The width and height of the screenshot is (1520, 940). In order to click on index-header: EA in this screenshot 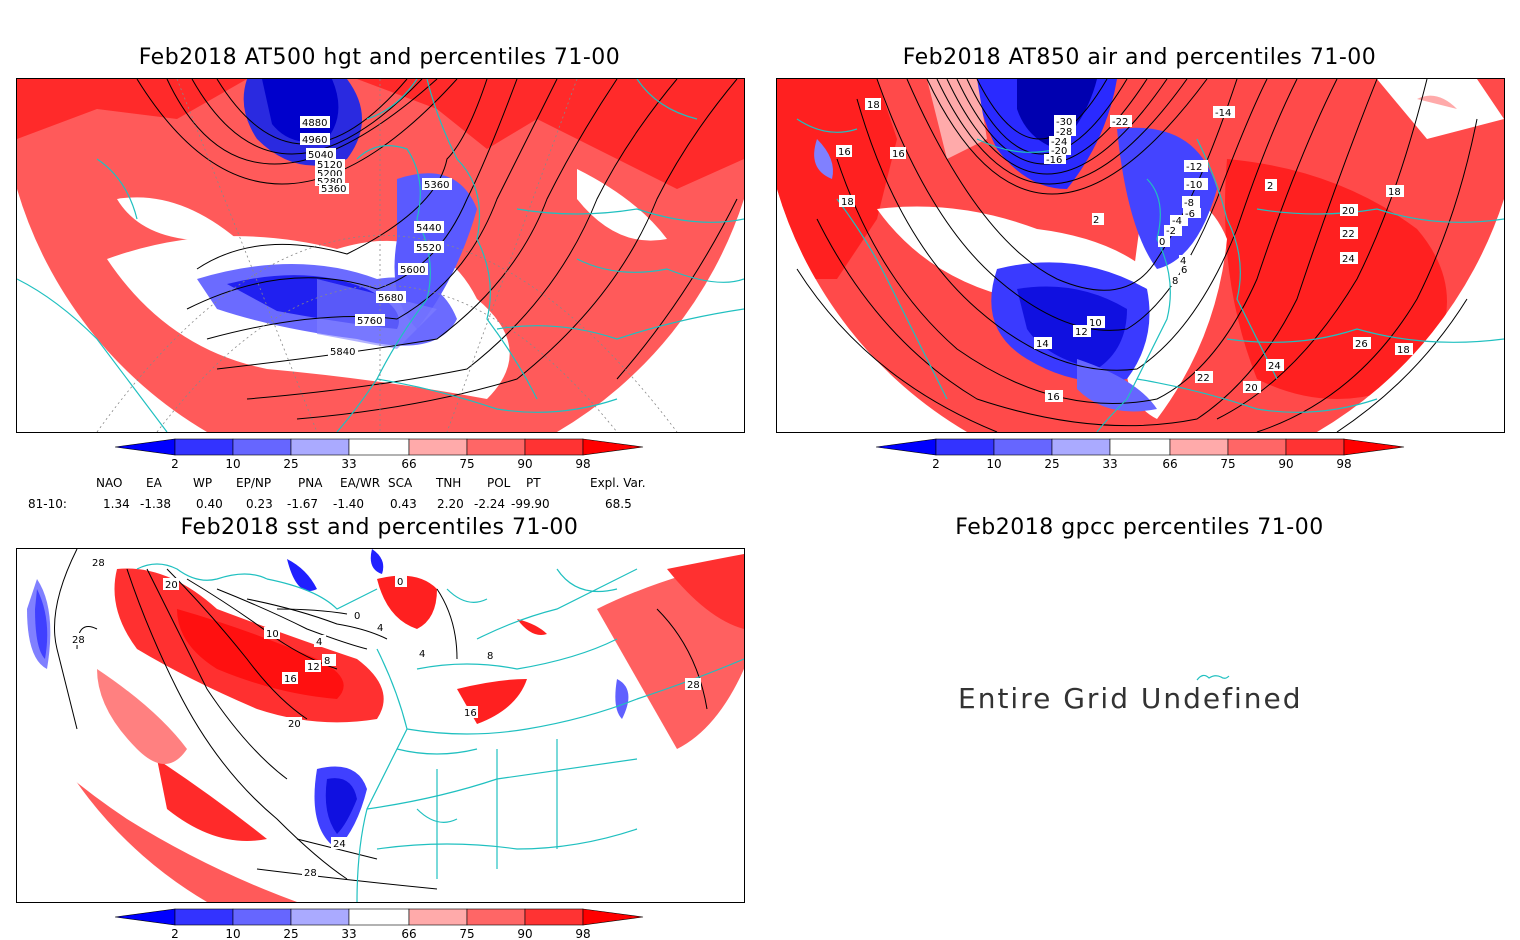, I will do `click(154, 483)`.